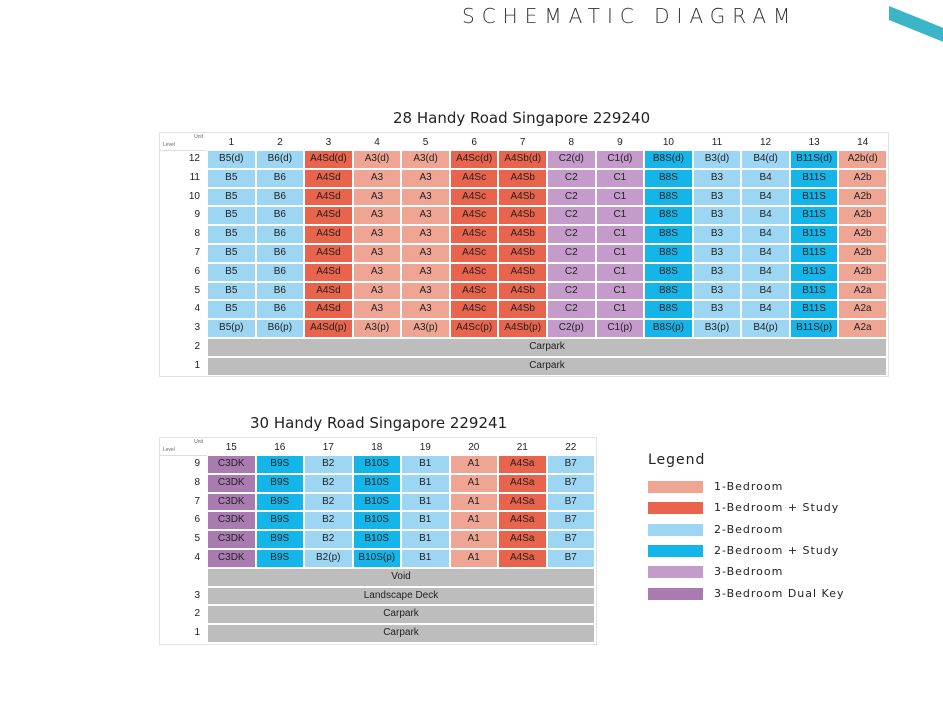  What do you see at coordinates (197, 557) in the screenshot?
I see `level-number: 4` at bounding box center [197, 557].